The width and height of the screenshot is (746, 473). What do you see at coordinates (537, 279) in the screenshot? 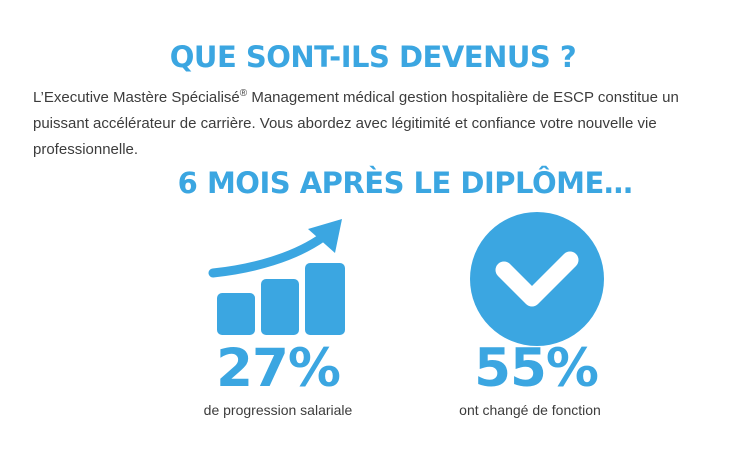
I see `check-circle-icon` at bounding box center [537, 279].